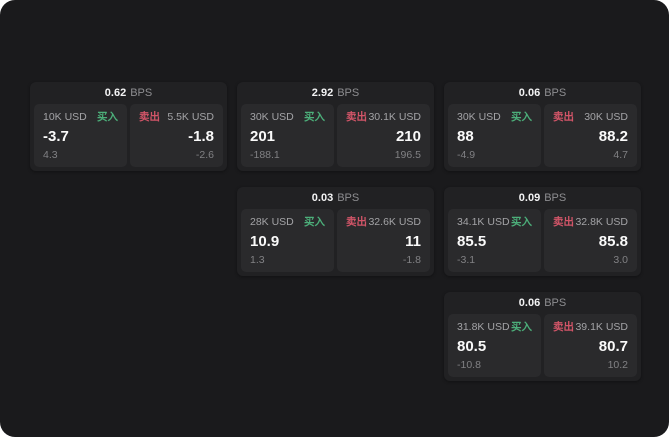 The height and width of the screenshot is (437, 669). What do you see at coordinates (80, 135) in the screenshot?
I see `buy-quote-panel: 10K USD 买入 -3.7 4.3` at bounding box center [80, 135].